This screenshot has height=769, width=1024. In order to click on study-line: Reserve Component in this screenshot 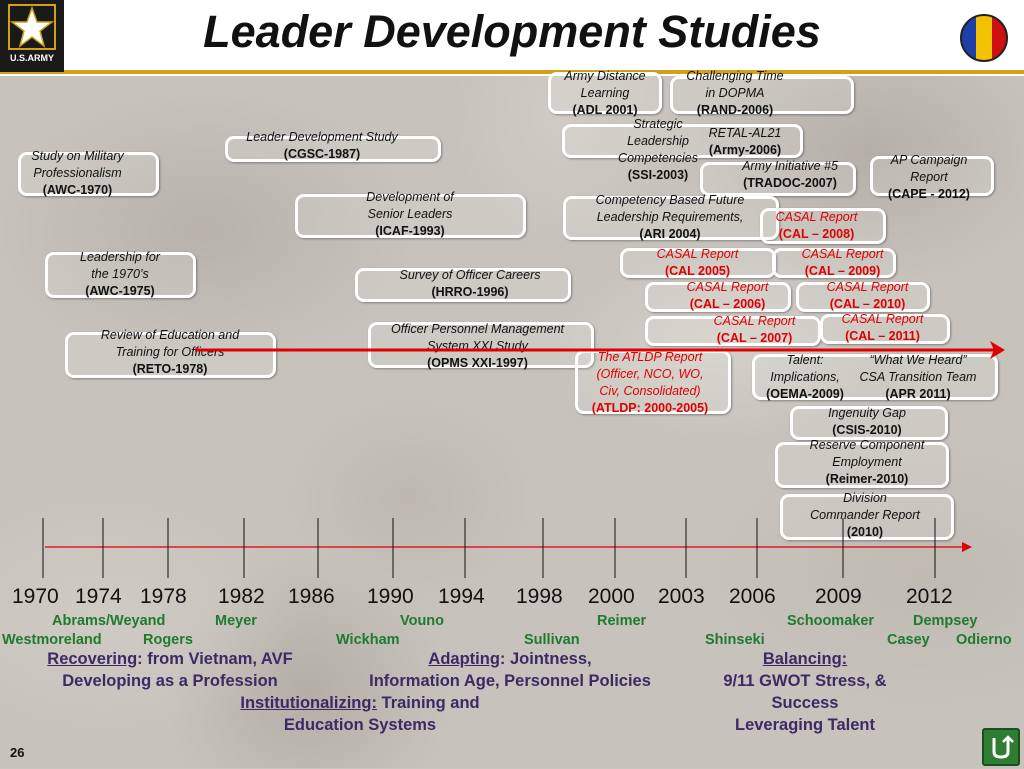, I will do `click(867, 445)`.